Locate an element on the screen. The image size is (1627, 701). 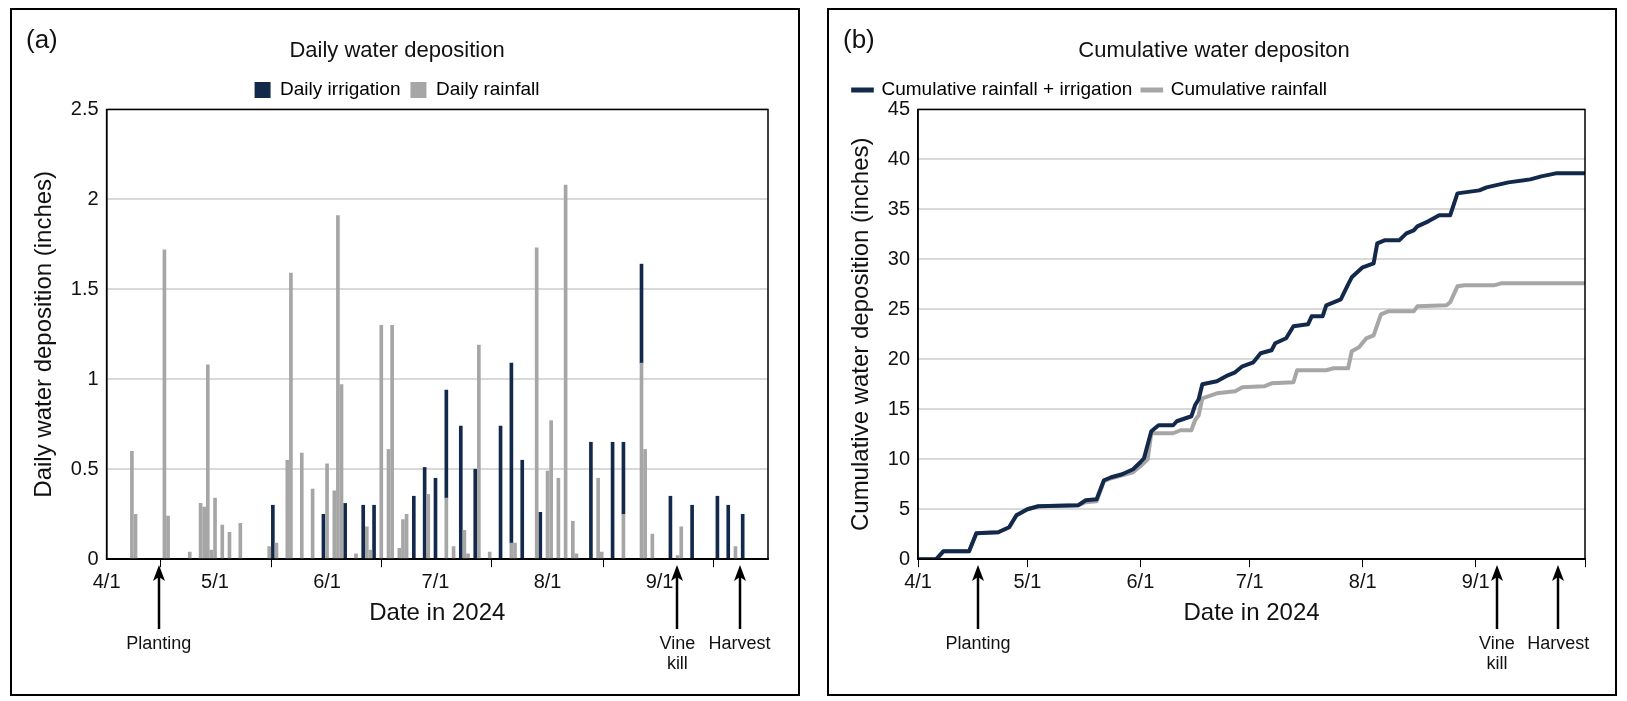
y-tick-label: 5 is located at coordinates (904, 507).